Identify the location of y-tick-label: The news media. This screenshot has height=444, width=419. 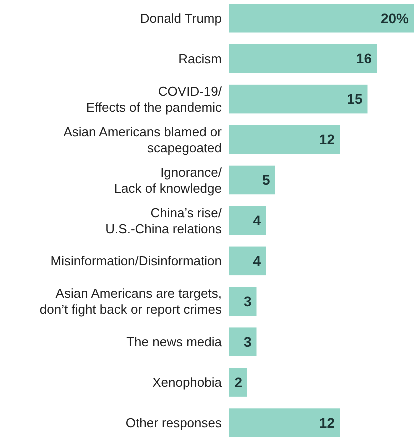
(174, 342).